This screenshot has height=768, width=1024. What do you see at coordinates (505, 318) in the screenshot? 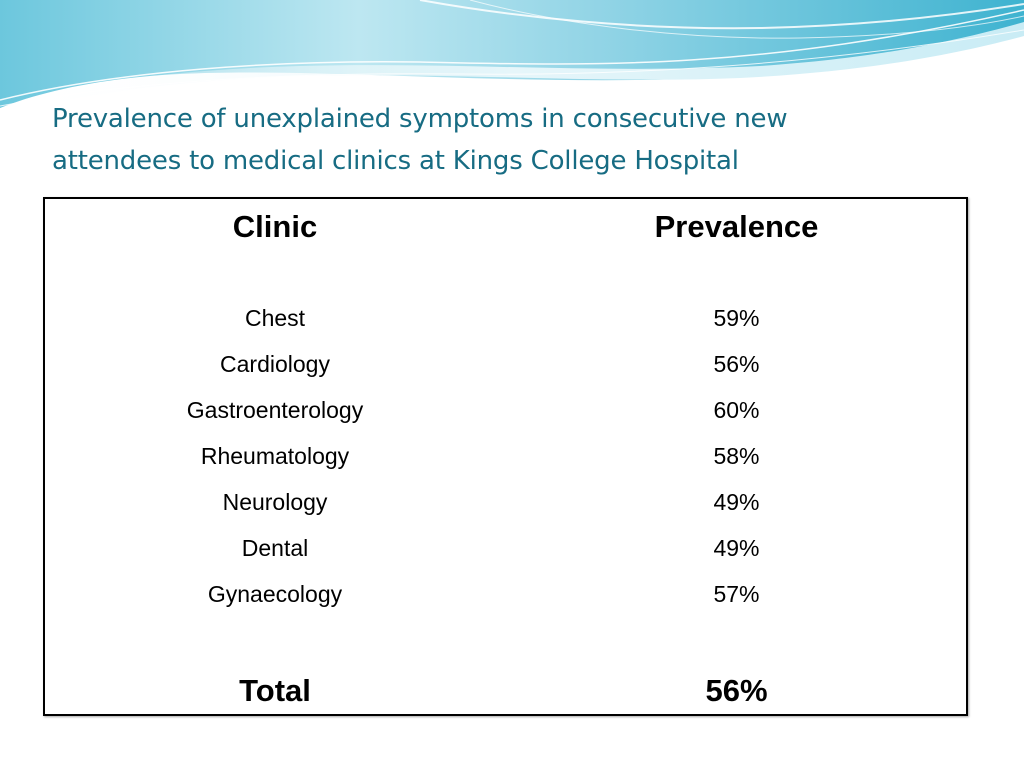
I see `table-row: Chest 59%` at bounding box center [505, 318].